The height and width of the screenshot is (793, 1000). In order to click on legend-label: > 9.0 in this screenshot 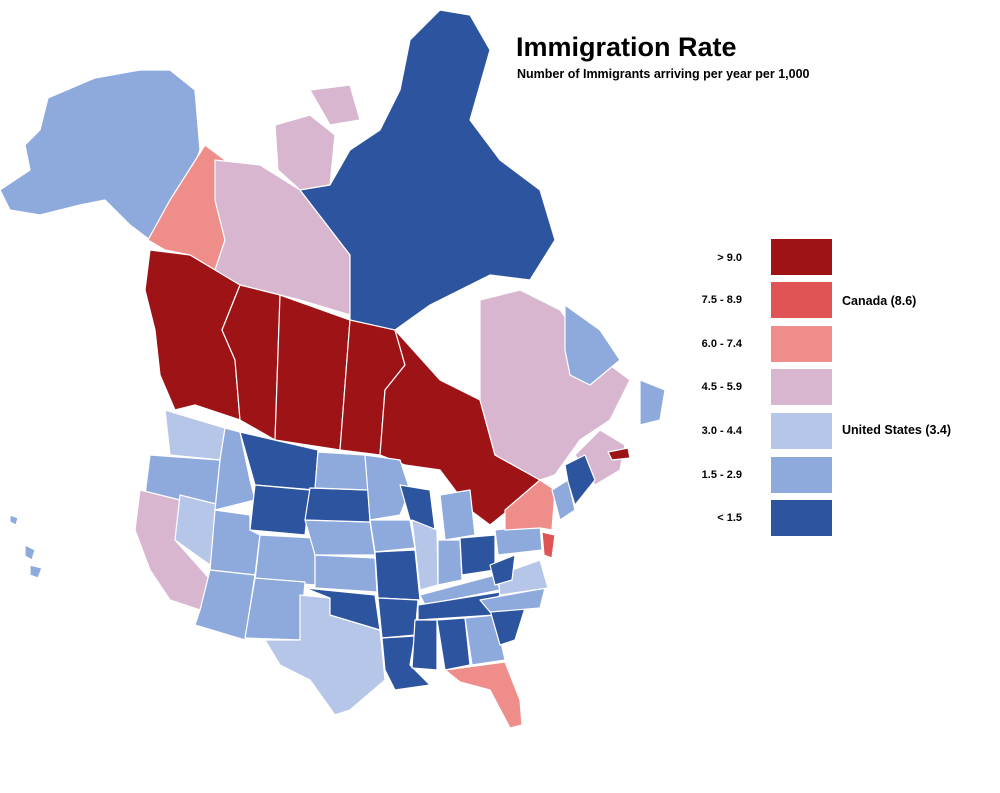, I will do `click(729, 258)`.